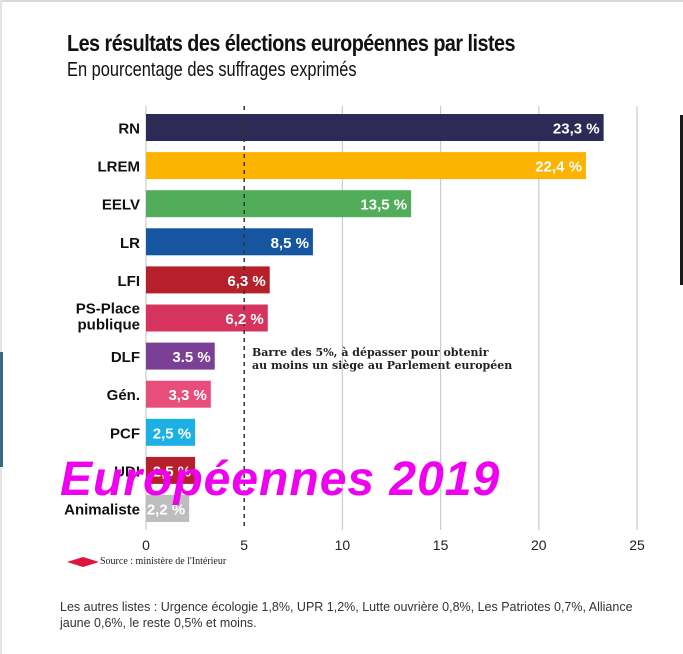 The image size is (683, 654). I want to click on value-label: 22,4 %, so click(558, 167).